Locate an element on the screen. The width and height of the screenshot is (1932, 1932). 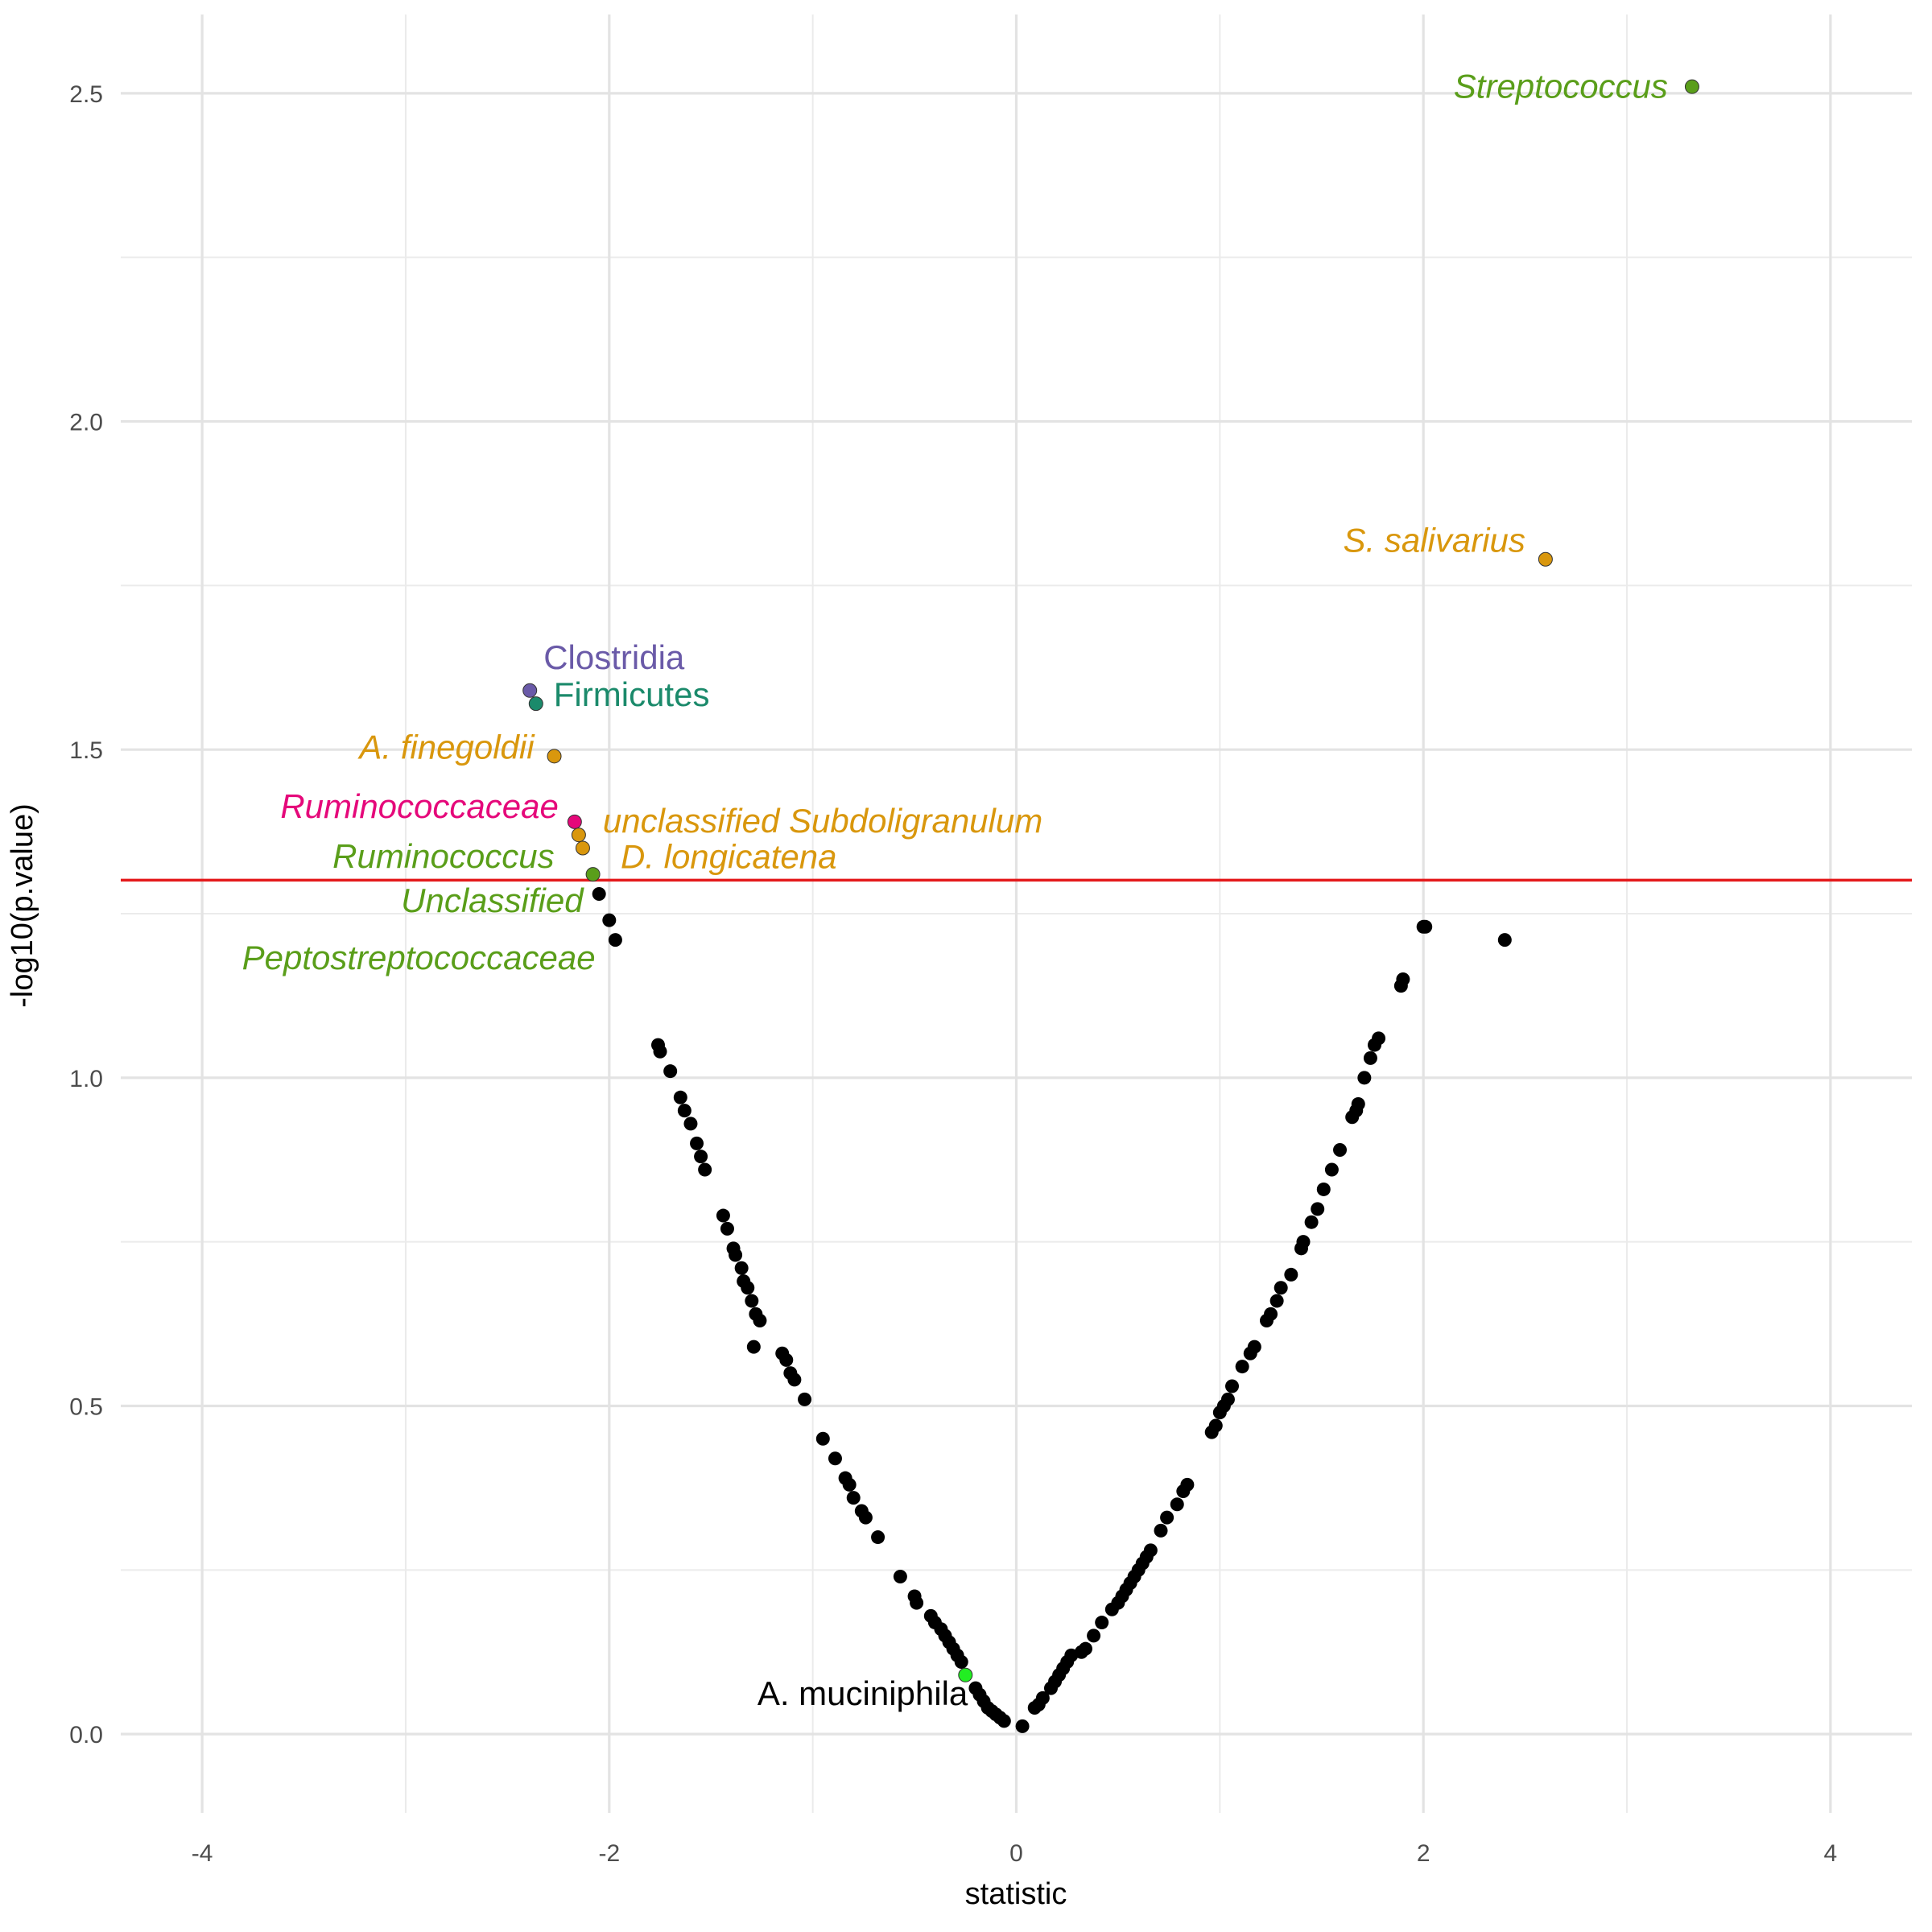
y-tick-label: 2.0 is located at coordinates (86, 423).